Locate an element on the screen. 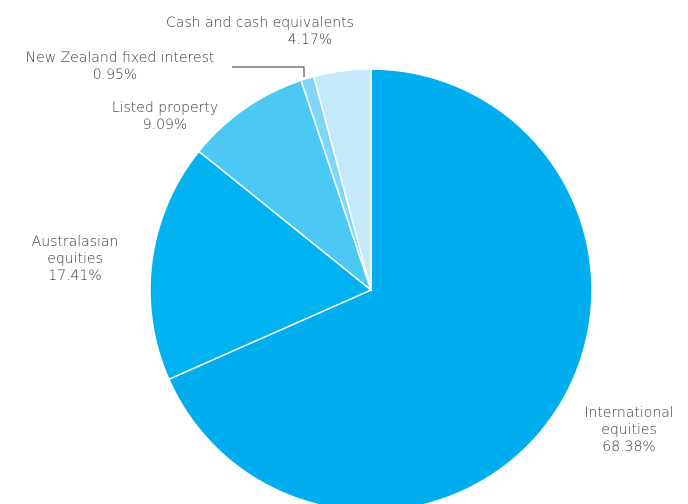 This screenshot has width=688, height=504. pie-slice-australasian-equities is located at coordinates (261, 265).